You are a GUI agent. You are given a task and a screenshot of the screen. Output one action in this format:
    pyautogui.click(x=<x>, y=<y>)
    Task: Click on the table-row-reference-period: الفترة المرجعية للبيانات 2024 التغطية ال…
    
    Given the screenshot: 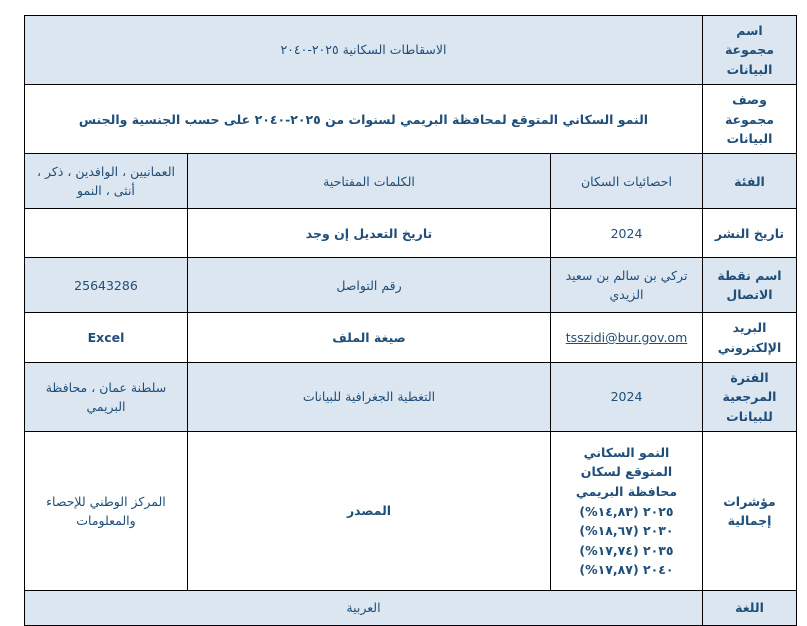 What is the action you would take?
    pyautogui.click(x=410, y=397)
    